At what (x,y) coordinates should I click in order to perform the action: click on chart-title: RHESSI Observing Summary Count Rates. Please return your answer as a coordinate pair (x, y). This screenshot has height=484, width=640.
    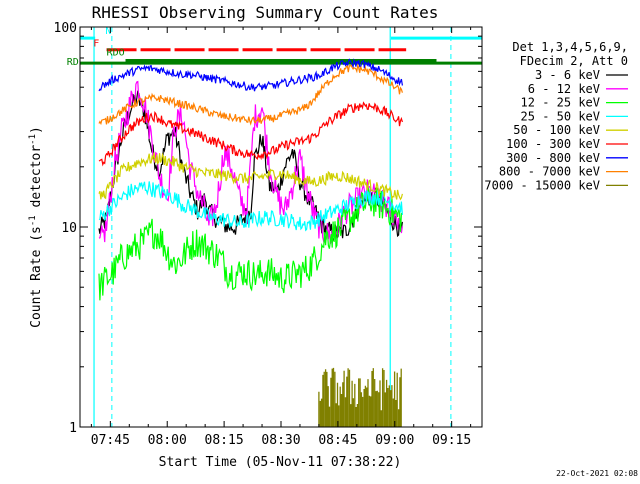
    Looking at the image, I should click on (265, 12).